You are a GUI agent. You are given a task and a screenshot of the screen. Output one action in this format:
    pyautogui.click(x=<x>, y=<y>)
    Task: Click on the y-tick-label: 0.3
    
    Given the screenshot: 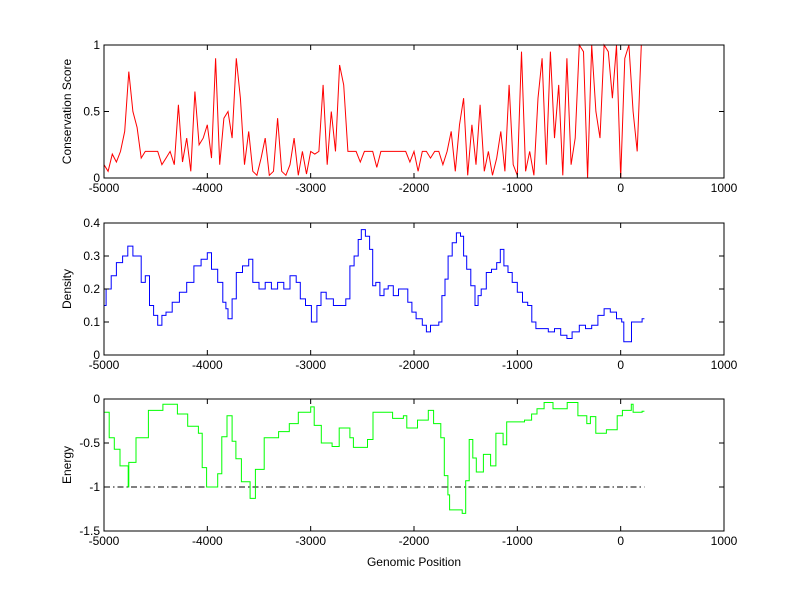 What is the action you would take?
    pyautogui.click(x=91, y=256)
    